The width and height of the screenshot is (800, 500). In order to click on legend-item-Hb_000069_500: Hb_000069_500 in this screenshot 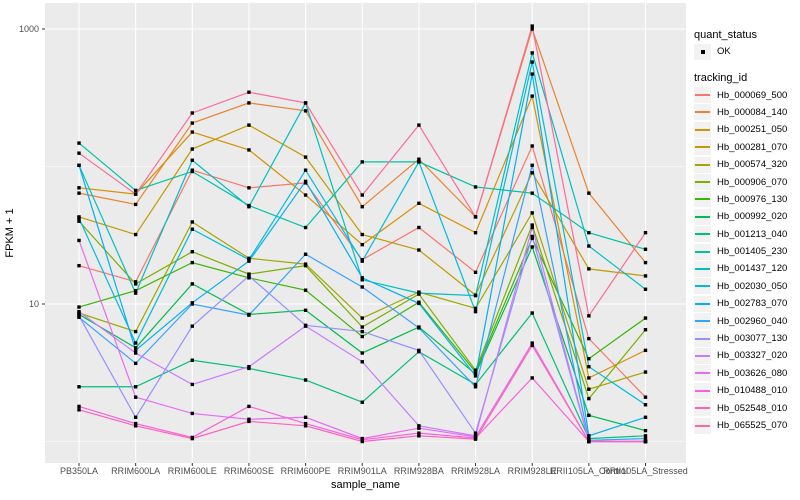, I will do `click(746, 95)`.